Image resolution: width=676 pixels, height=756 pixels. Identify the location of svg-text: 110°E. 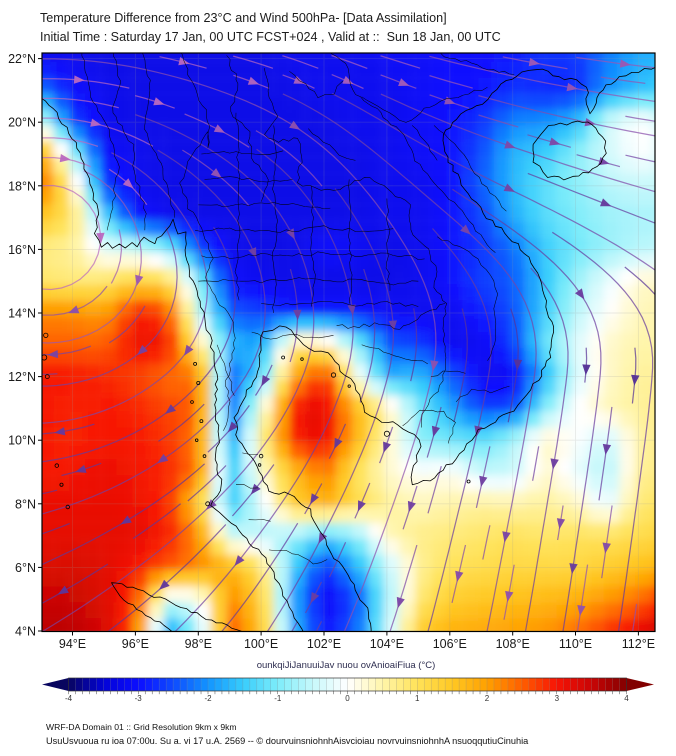
(575, 644).